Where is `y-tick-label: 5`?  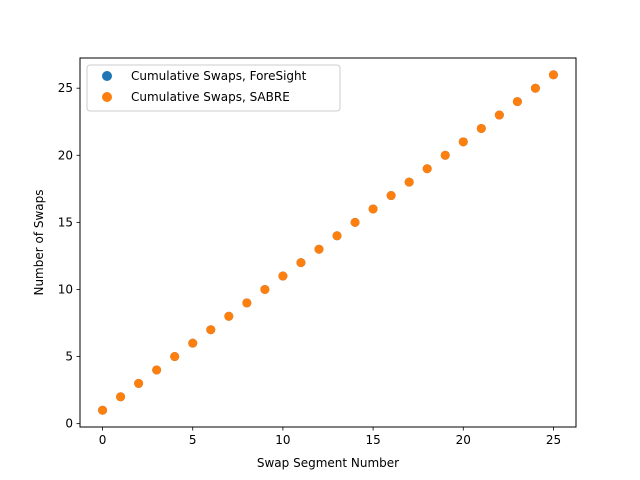
y-tick-label: 5 is located at coordinates (69, 357).